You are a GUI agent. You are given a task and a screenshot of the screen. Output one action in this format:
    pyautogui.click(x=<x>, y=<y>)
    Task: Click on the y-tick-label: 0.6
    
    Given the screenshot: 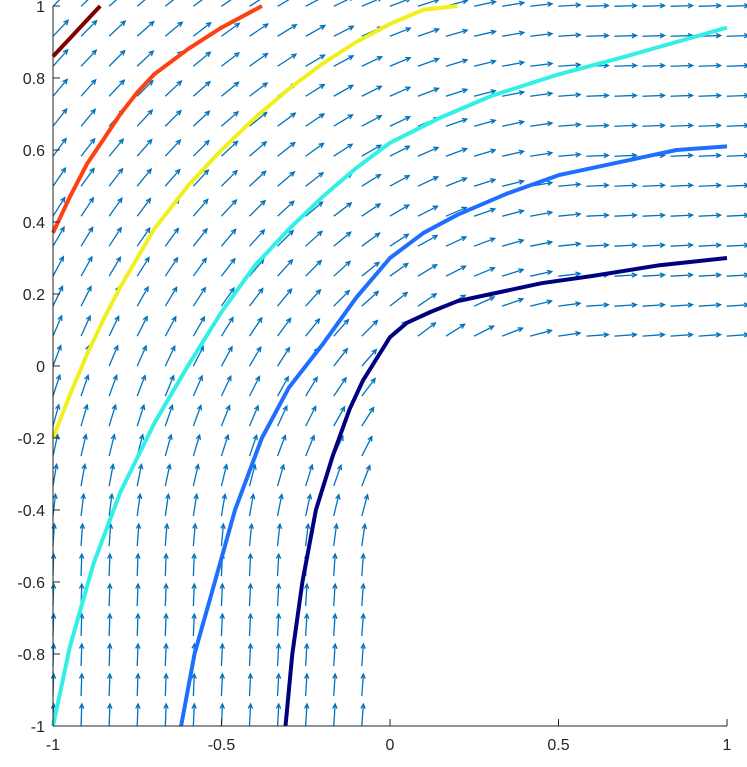 What is the action you would take?
    pyautogui.click(x=34, y=151)
    